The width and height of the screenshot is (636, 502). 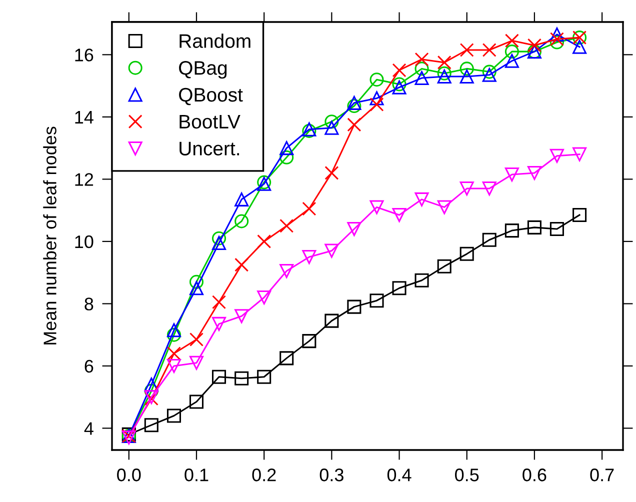 What do you see at coordinates (129, 475) in the screenshot?
I see `x-tick-label: 0.0` at bounding box center [129, 475].